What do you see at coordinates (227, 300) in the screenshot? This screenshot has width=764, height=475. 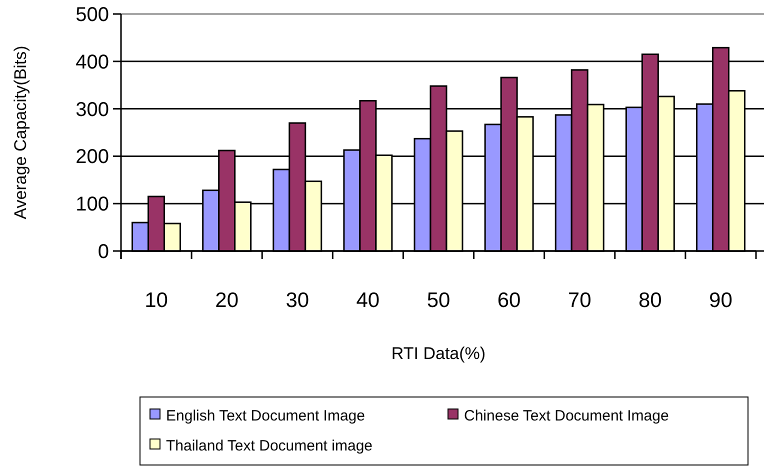 I see `x-tick-label: 20` at bounding box center [227, 300].